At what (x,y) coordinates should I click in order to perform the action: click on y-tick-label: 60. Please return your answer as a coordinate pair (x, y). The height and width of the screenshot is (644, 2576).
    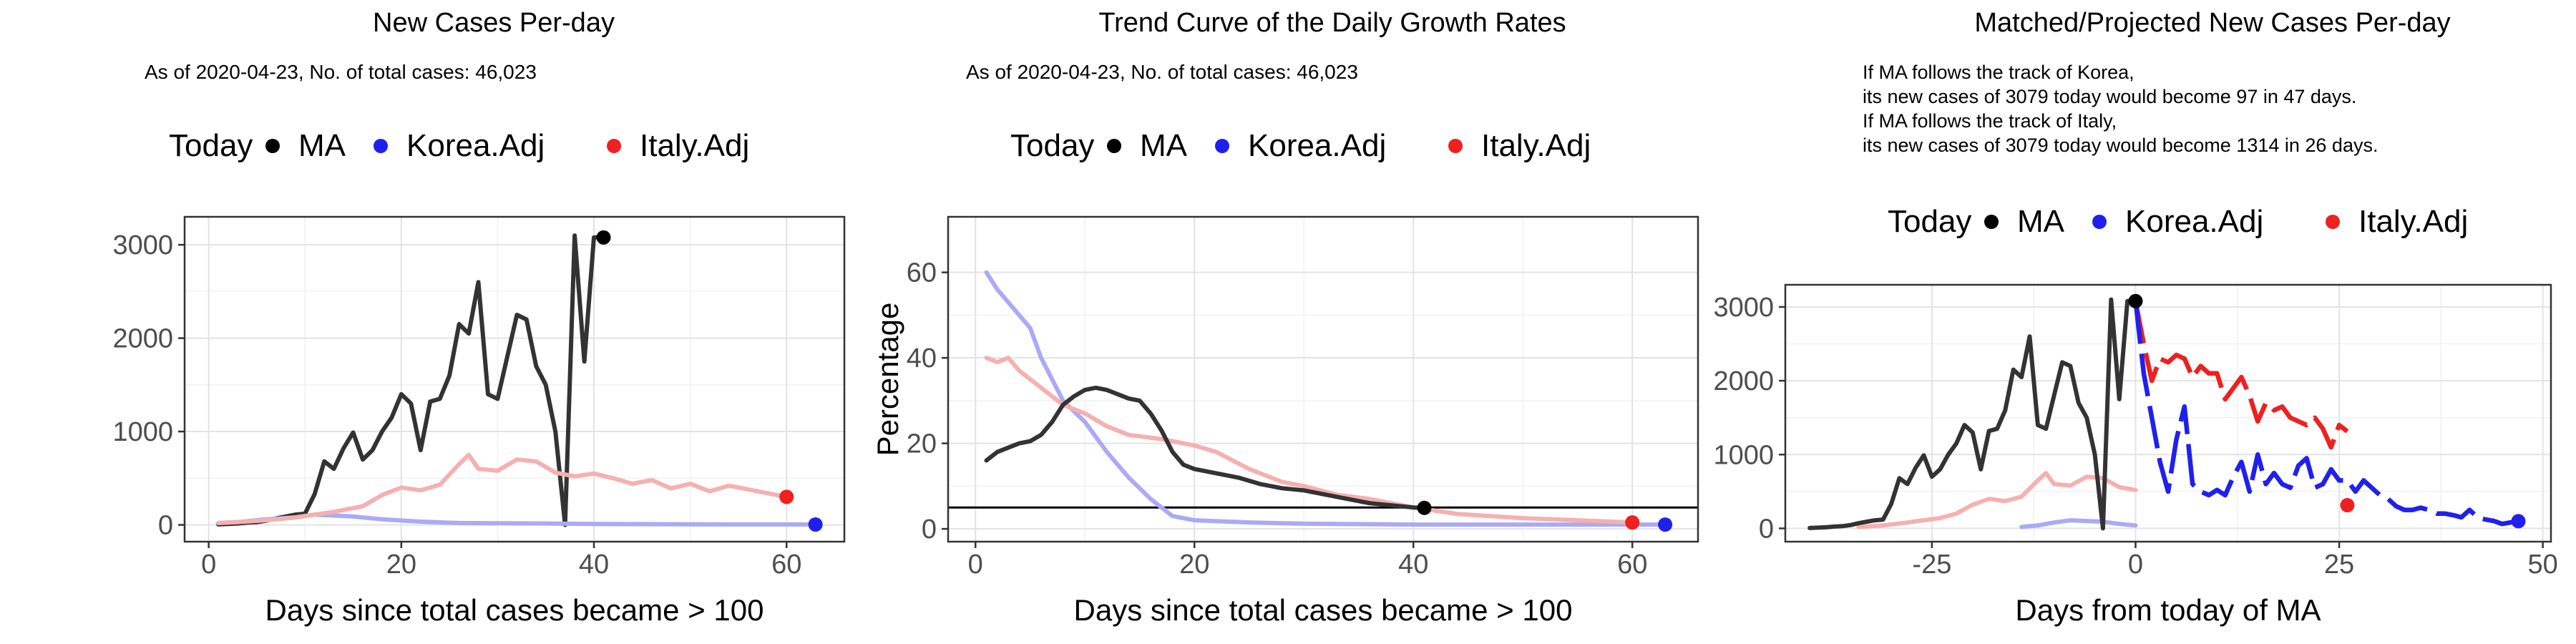
    Looking at the image, I should click on (922, 273).